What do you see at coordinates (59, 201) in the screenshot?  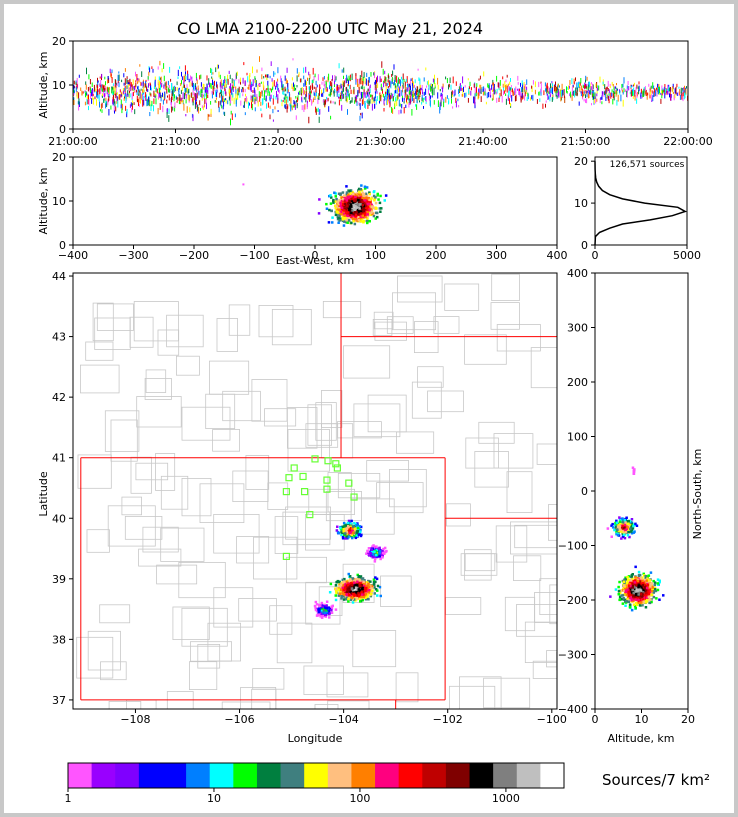 I see `ew-ytick-label: 10` at bounding box center [59, 201].